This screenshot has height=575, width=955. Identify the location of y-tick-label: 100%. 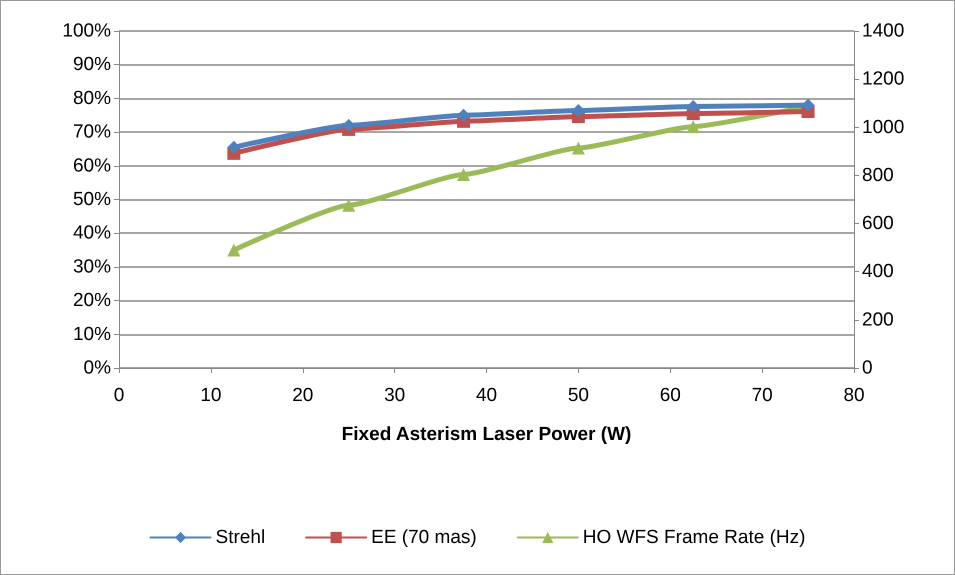
(87, 31).